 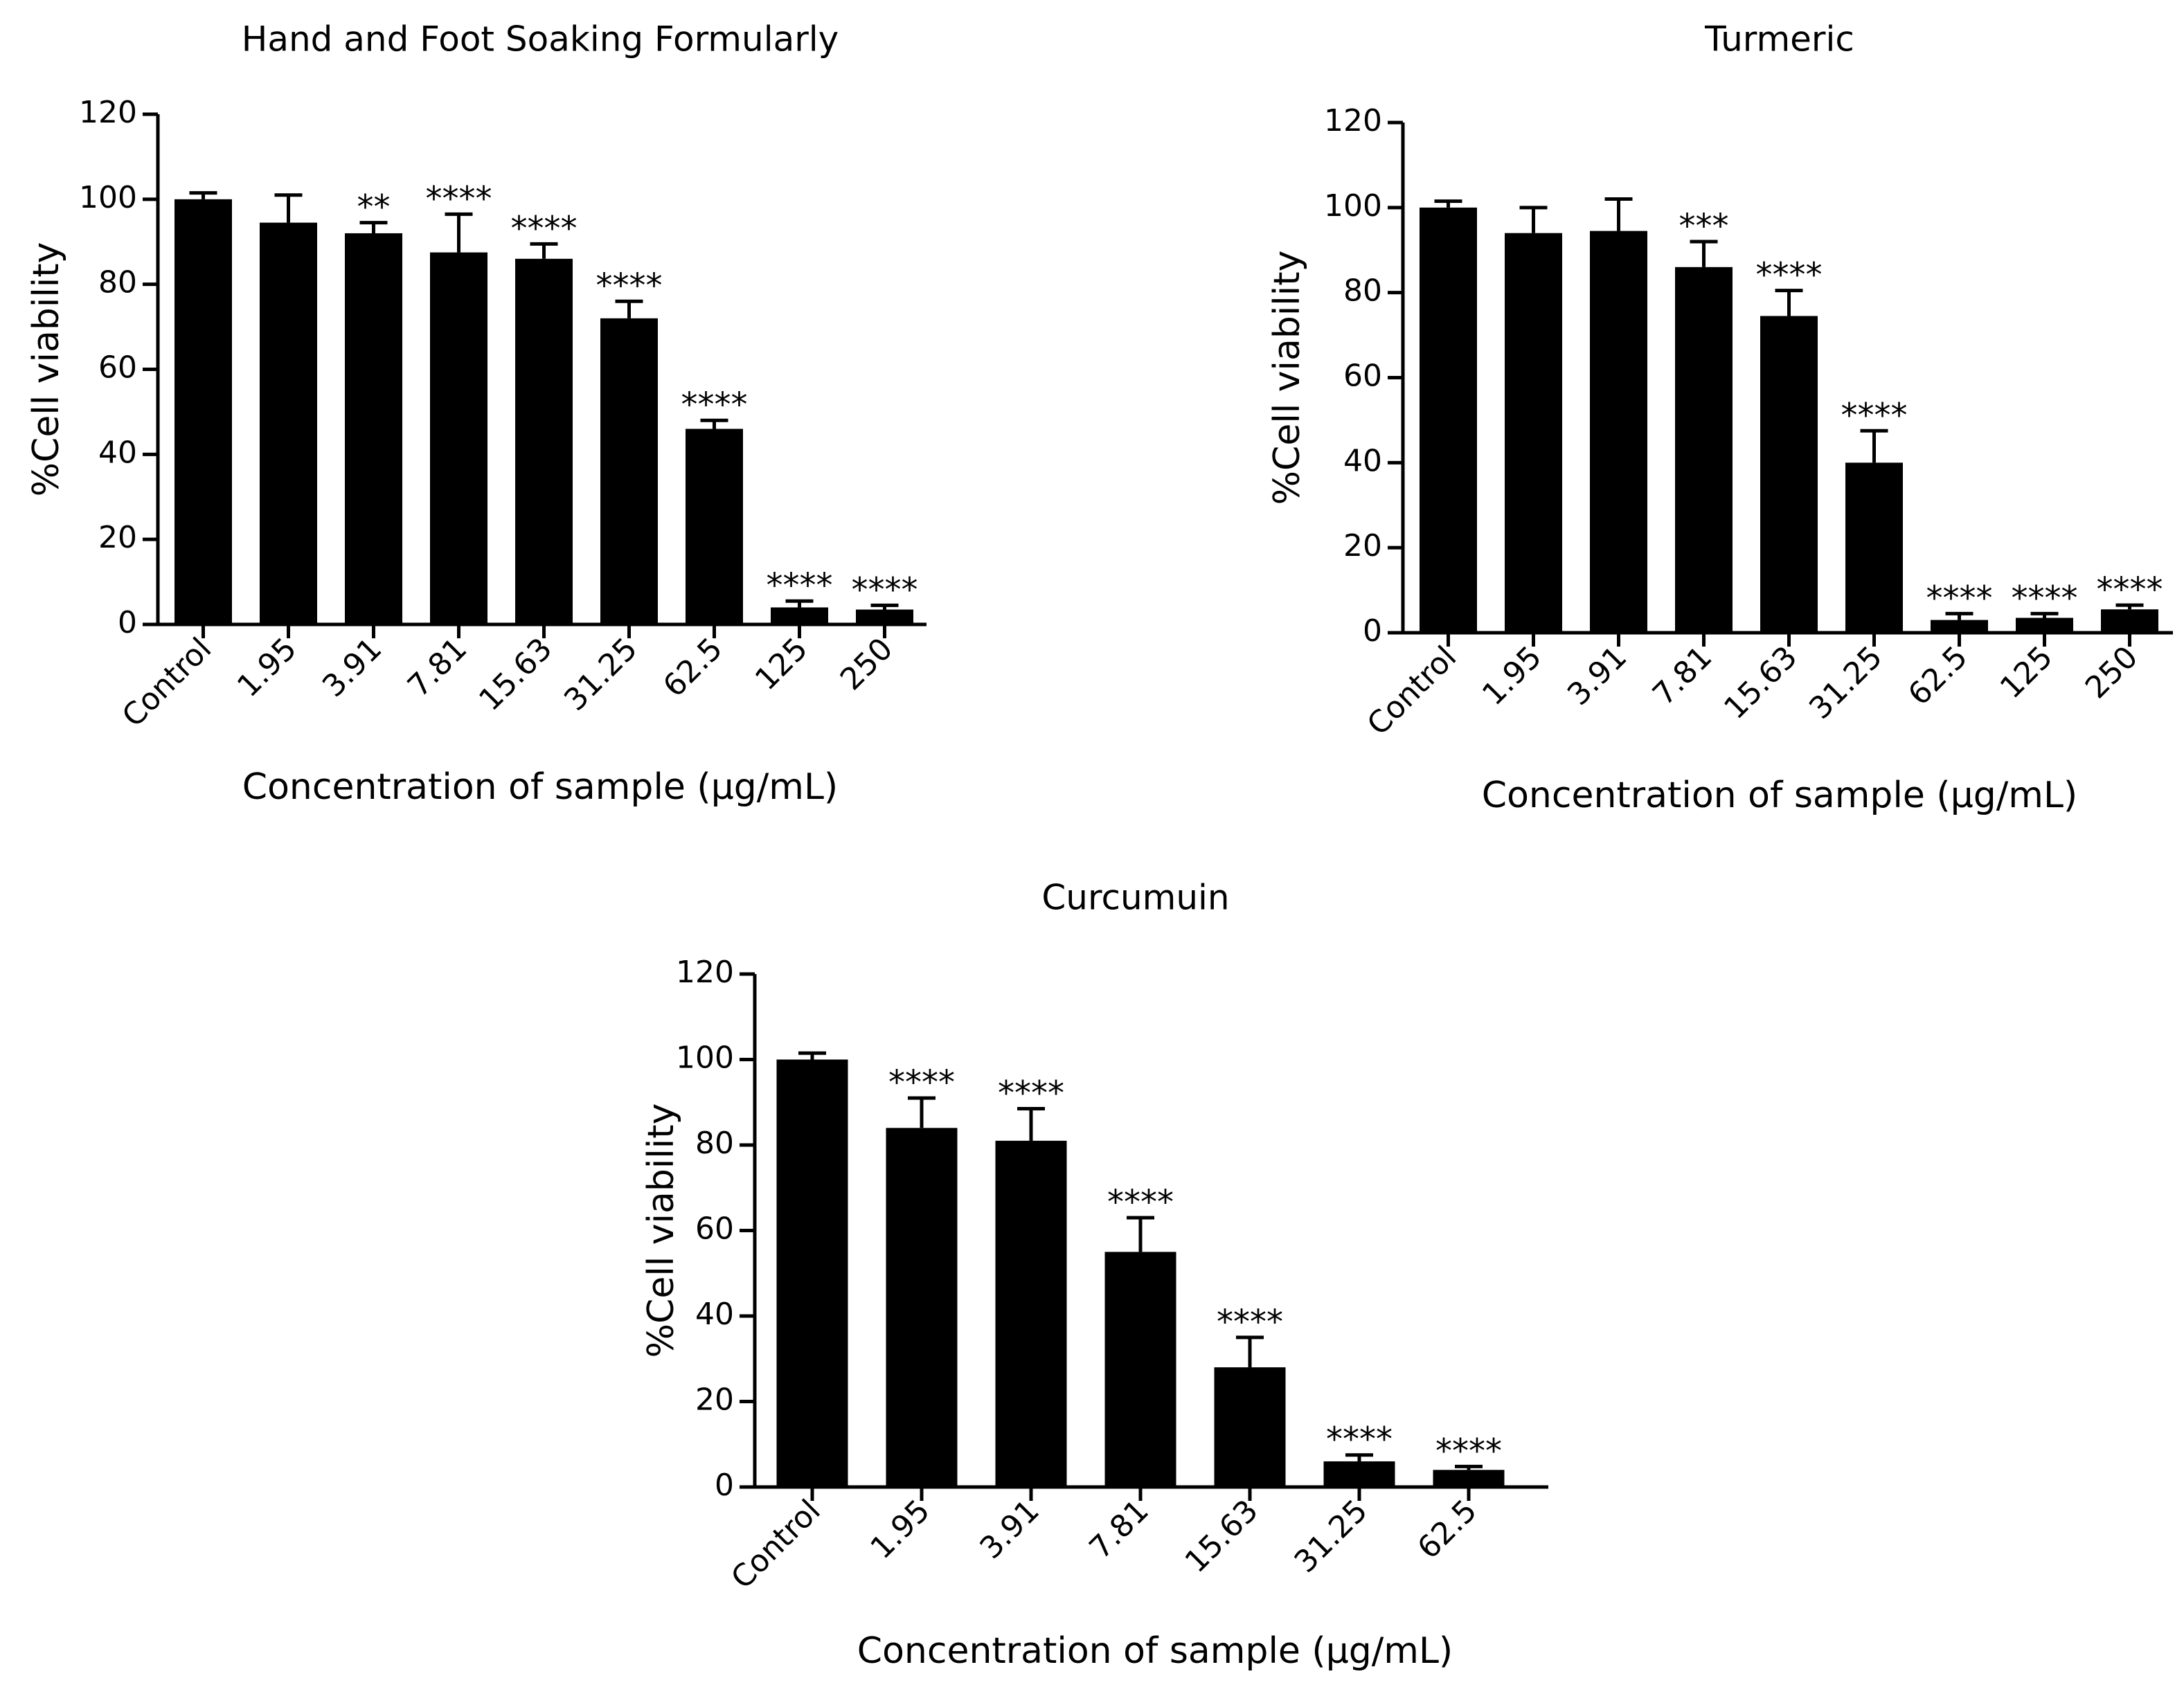 I want to click on significance-label: ***, so click(x=1704, y=226).